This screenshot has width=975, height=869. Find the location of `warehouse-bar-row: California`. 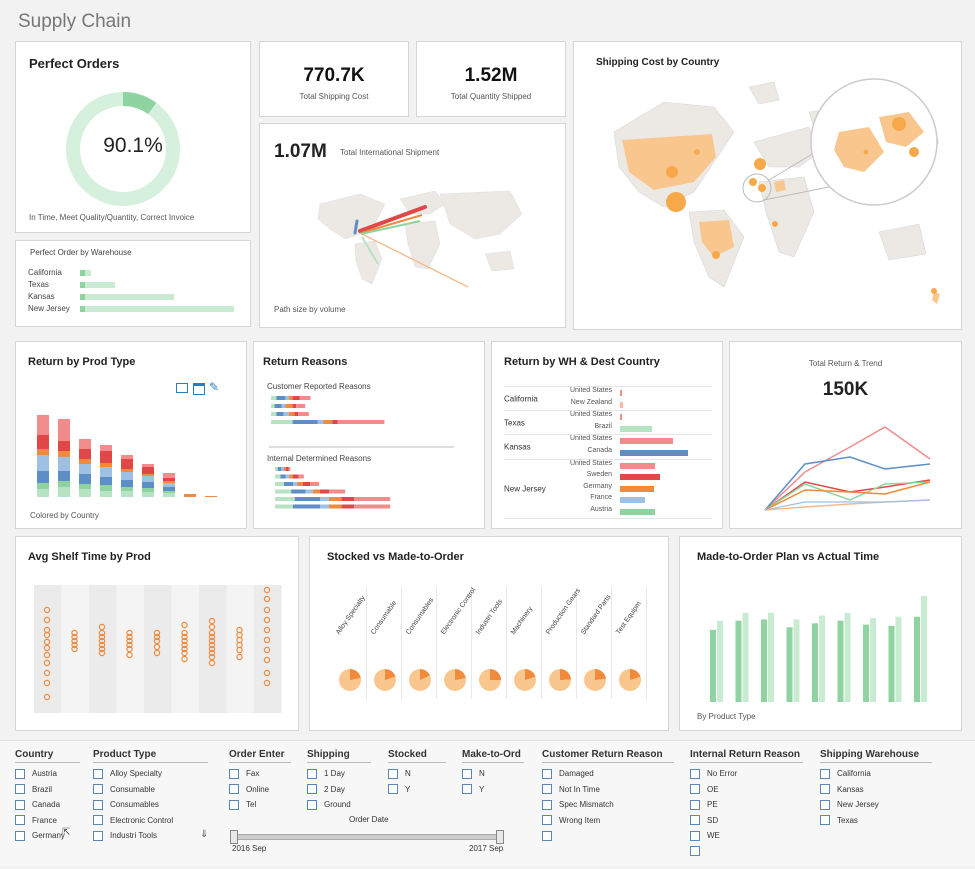

warehouse-bar-row: California is located at coordinates (135, 273).